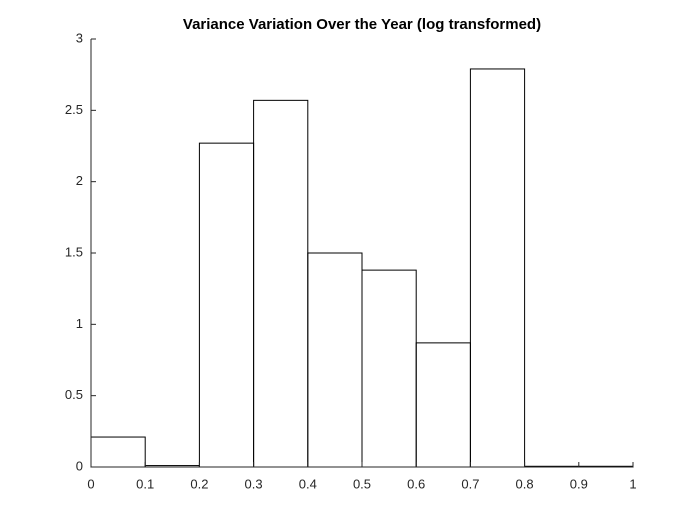 This screenshot has height=525, width=700. Describe the element at coordinates (579, 483) in the screenshot. I see `x-tick-label: 0.9` at that location.